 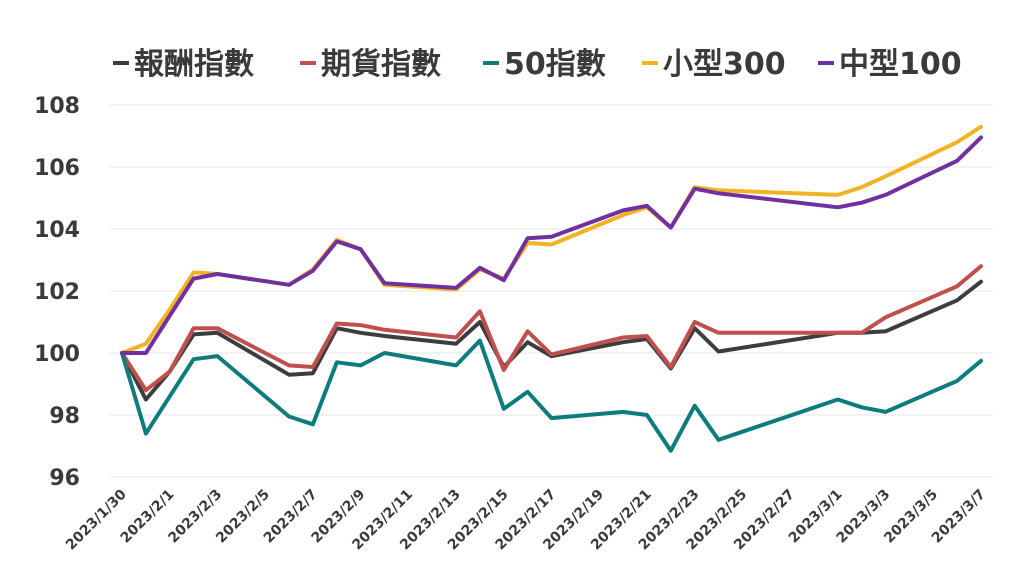 I want to click on y-tick-label: 102, so click(x=57, y=292).